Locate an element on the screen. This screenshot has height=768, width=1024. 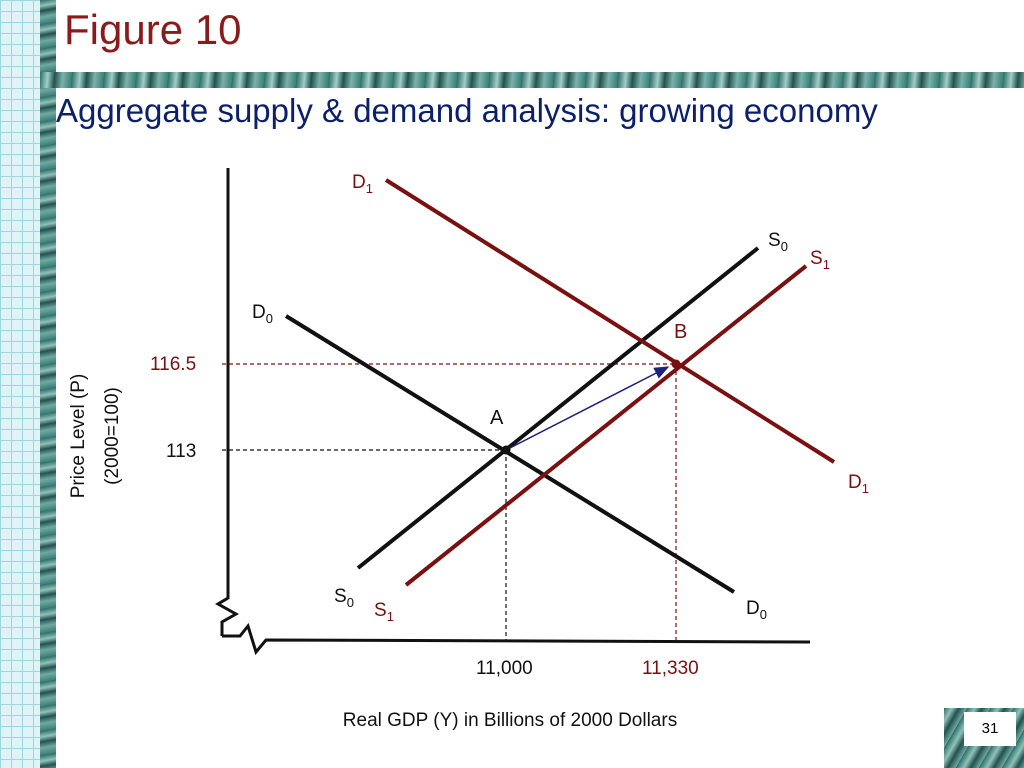
decorative-side-border is located at coordinates (48, 384).